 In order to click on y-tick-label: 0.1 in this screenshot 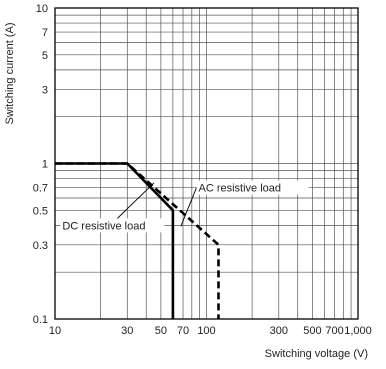, I will do `click(40, 320)`.